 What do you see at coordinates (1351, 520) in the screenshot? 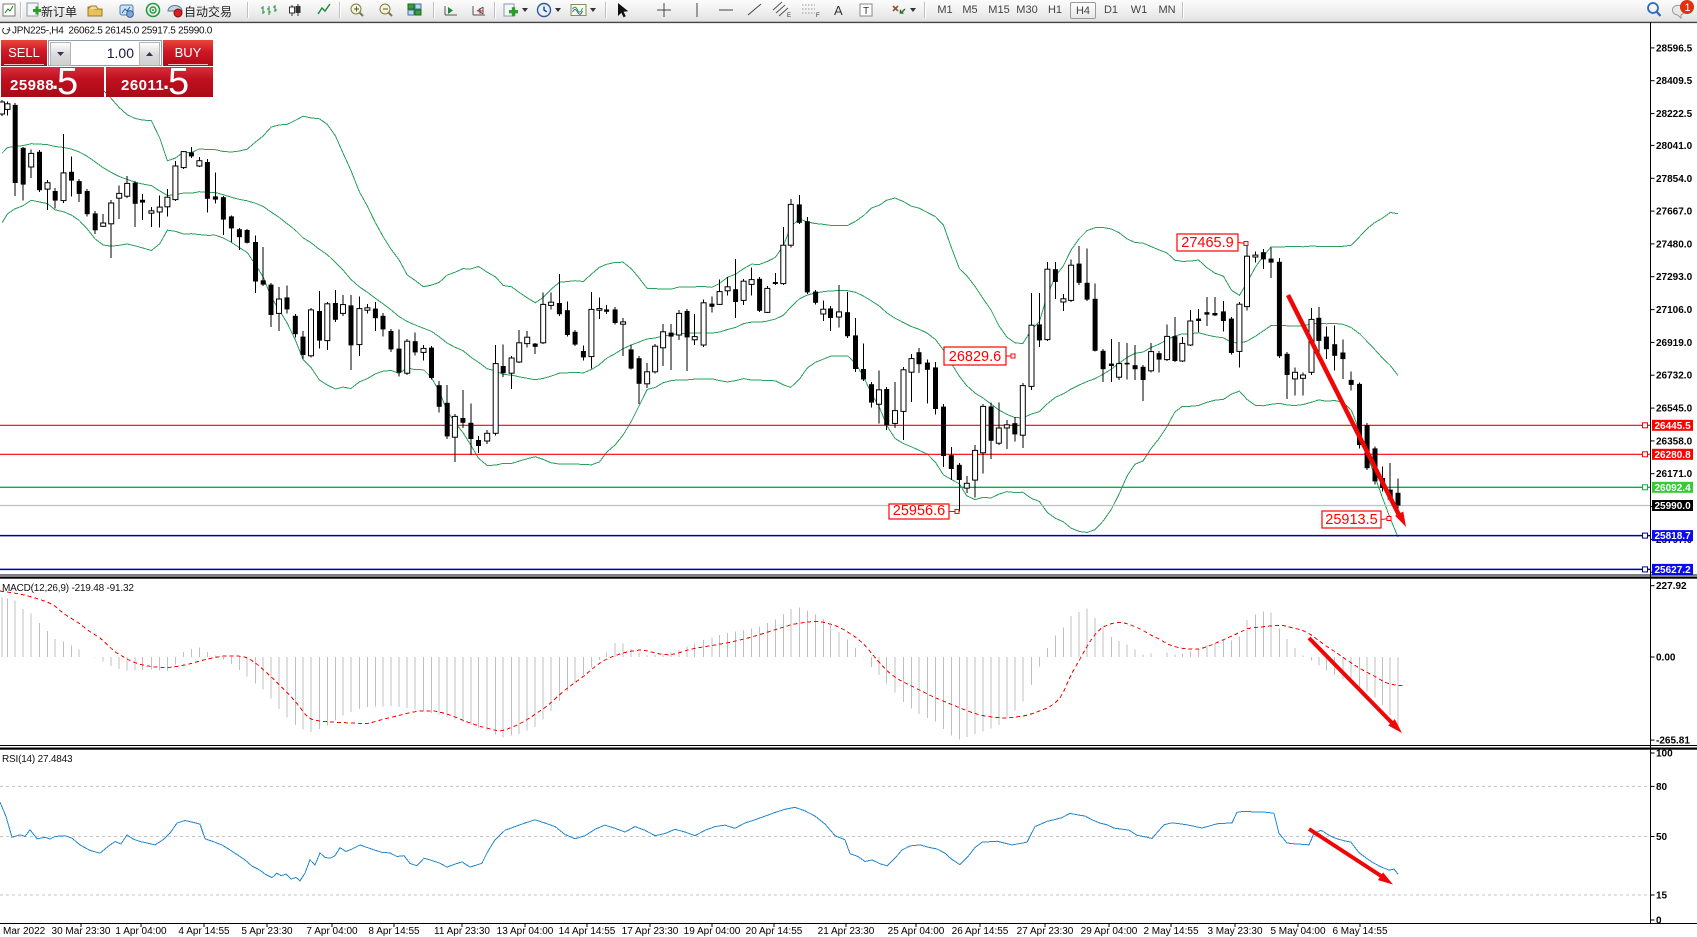
I see `svg-text: 25913.5` at bounding box center [1351, 520].